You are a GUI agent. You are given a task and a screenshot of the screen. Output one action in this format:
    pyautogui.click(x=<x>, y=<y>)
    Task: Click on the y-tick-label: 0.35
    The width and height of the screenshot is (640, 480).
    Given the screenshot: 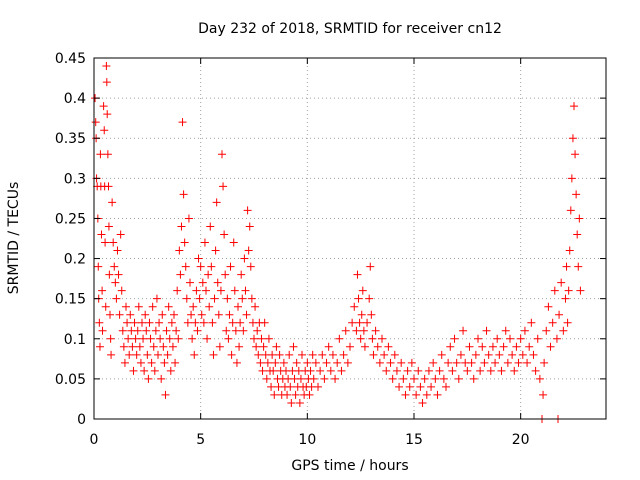 What is the action you would take?
    pyautogui.click(x=70, y=139)
    